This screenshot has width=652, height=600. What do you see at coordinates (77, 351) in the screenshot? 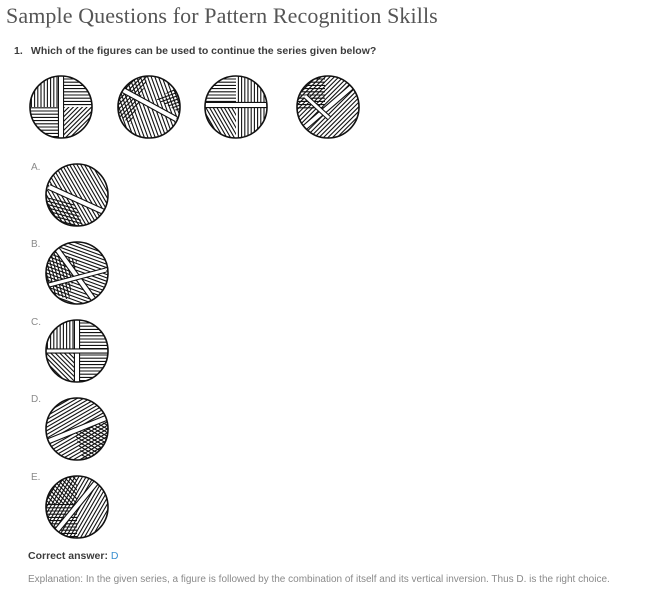
I see `option-c-figure` at bounding box center [77, 351].